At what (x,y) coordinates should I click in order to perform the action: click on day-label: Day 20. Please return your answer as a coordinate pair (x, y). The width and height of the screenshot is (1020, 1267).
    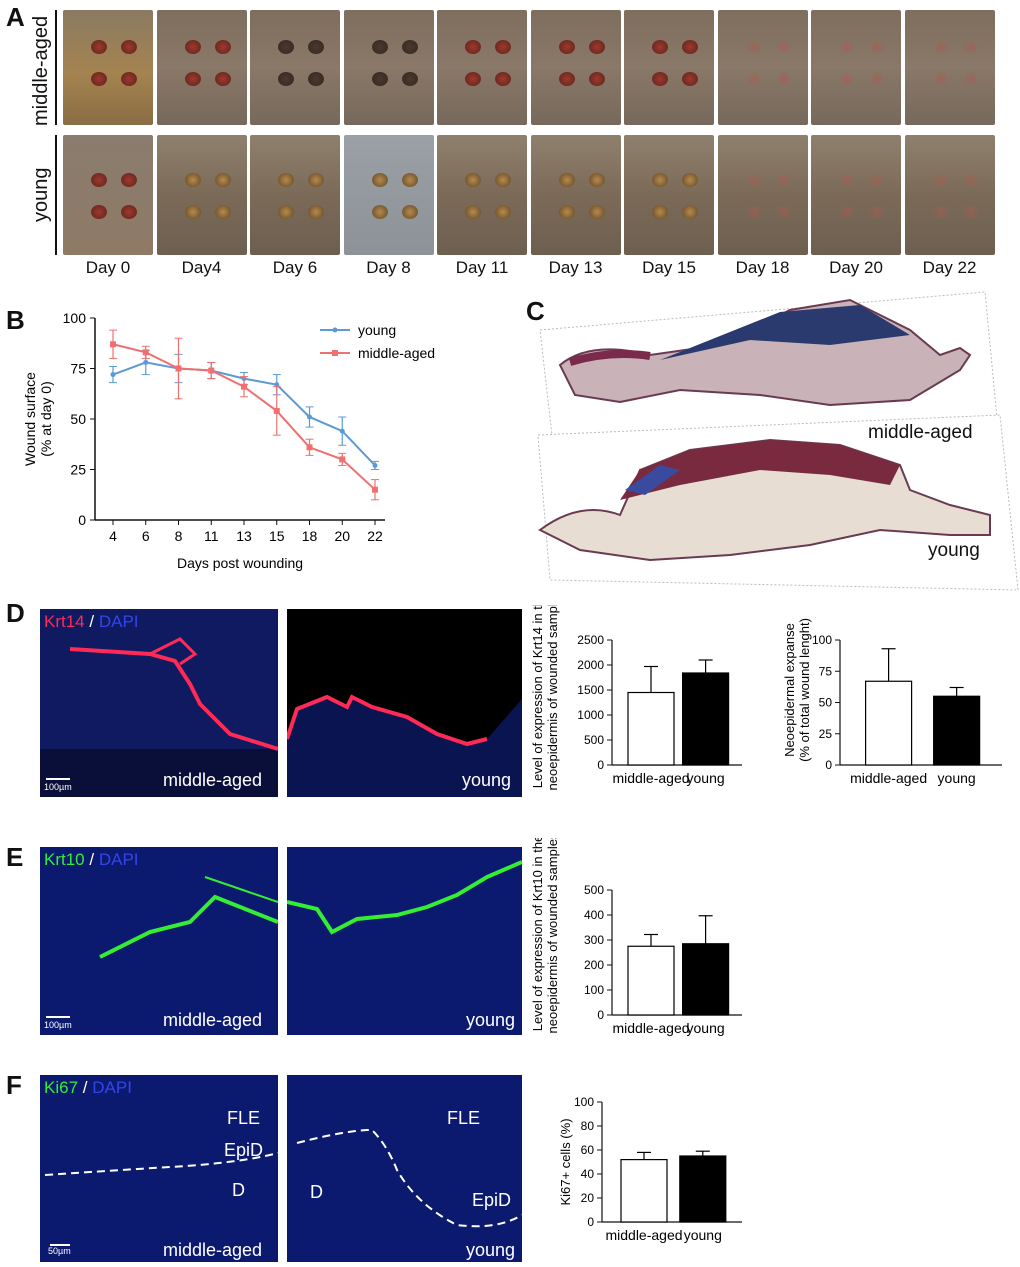
    Looking at the image, I should click on (856, 267).